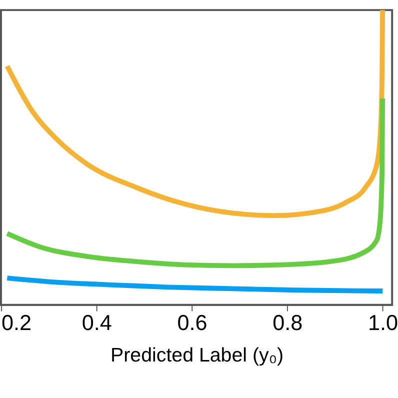  Describe the element at coordinates (287, 322) in the screenshot. I see `x-tick-label: 0.8` at that location.